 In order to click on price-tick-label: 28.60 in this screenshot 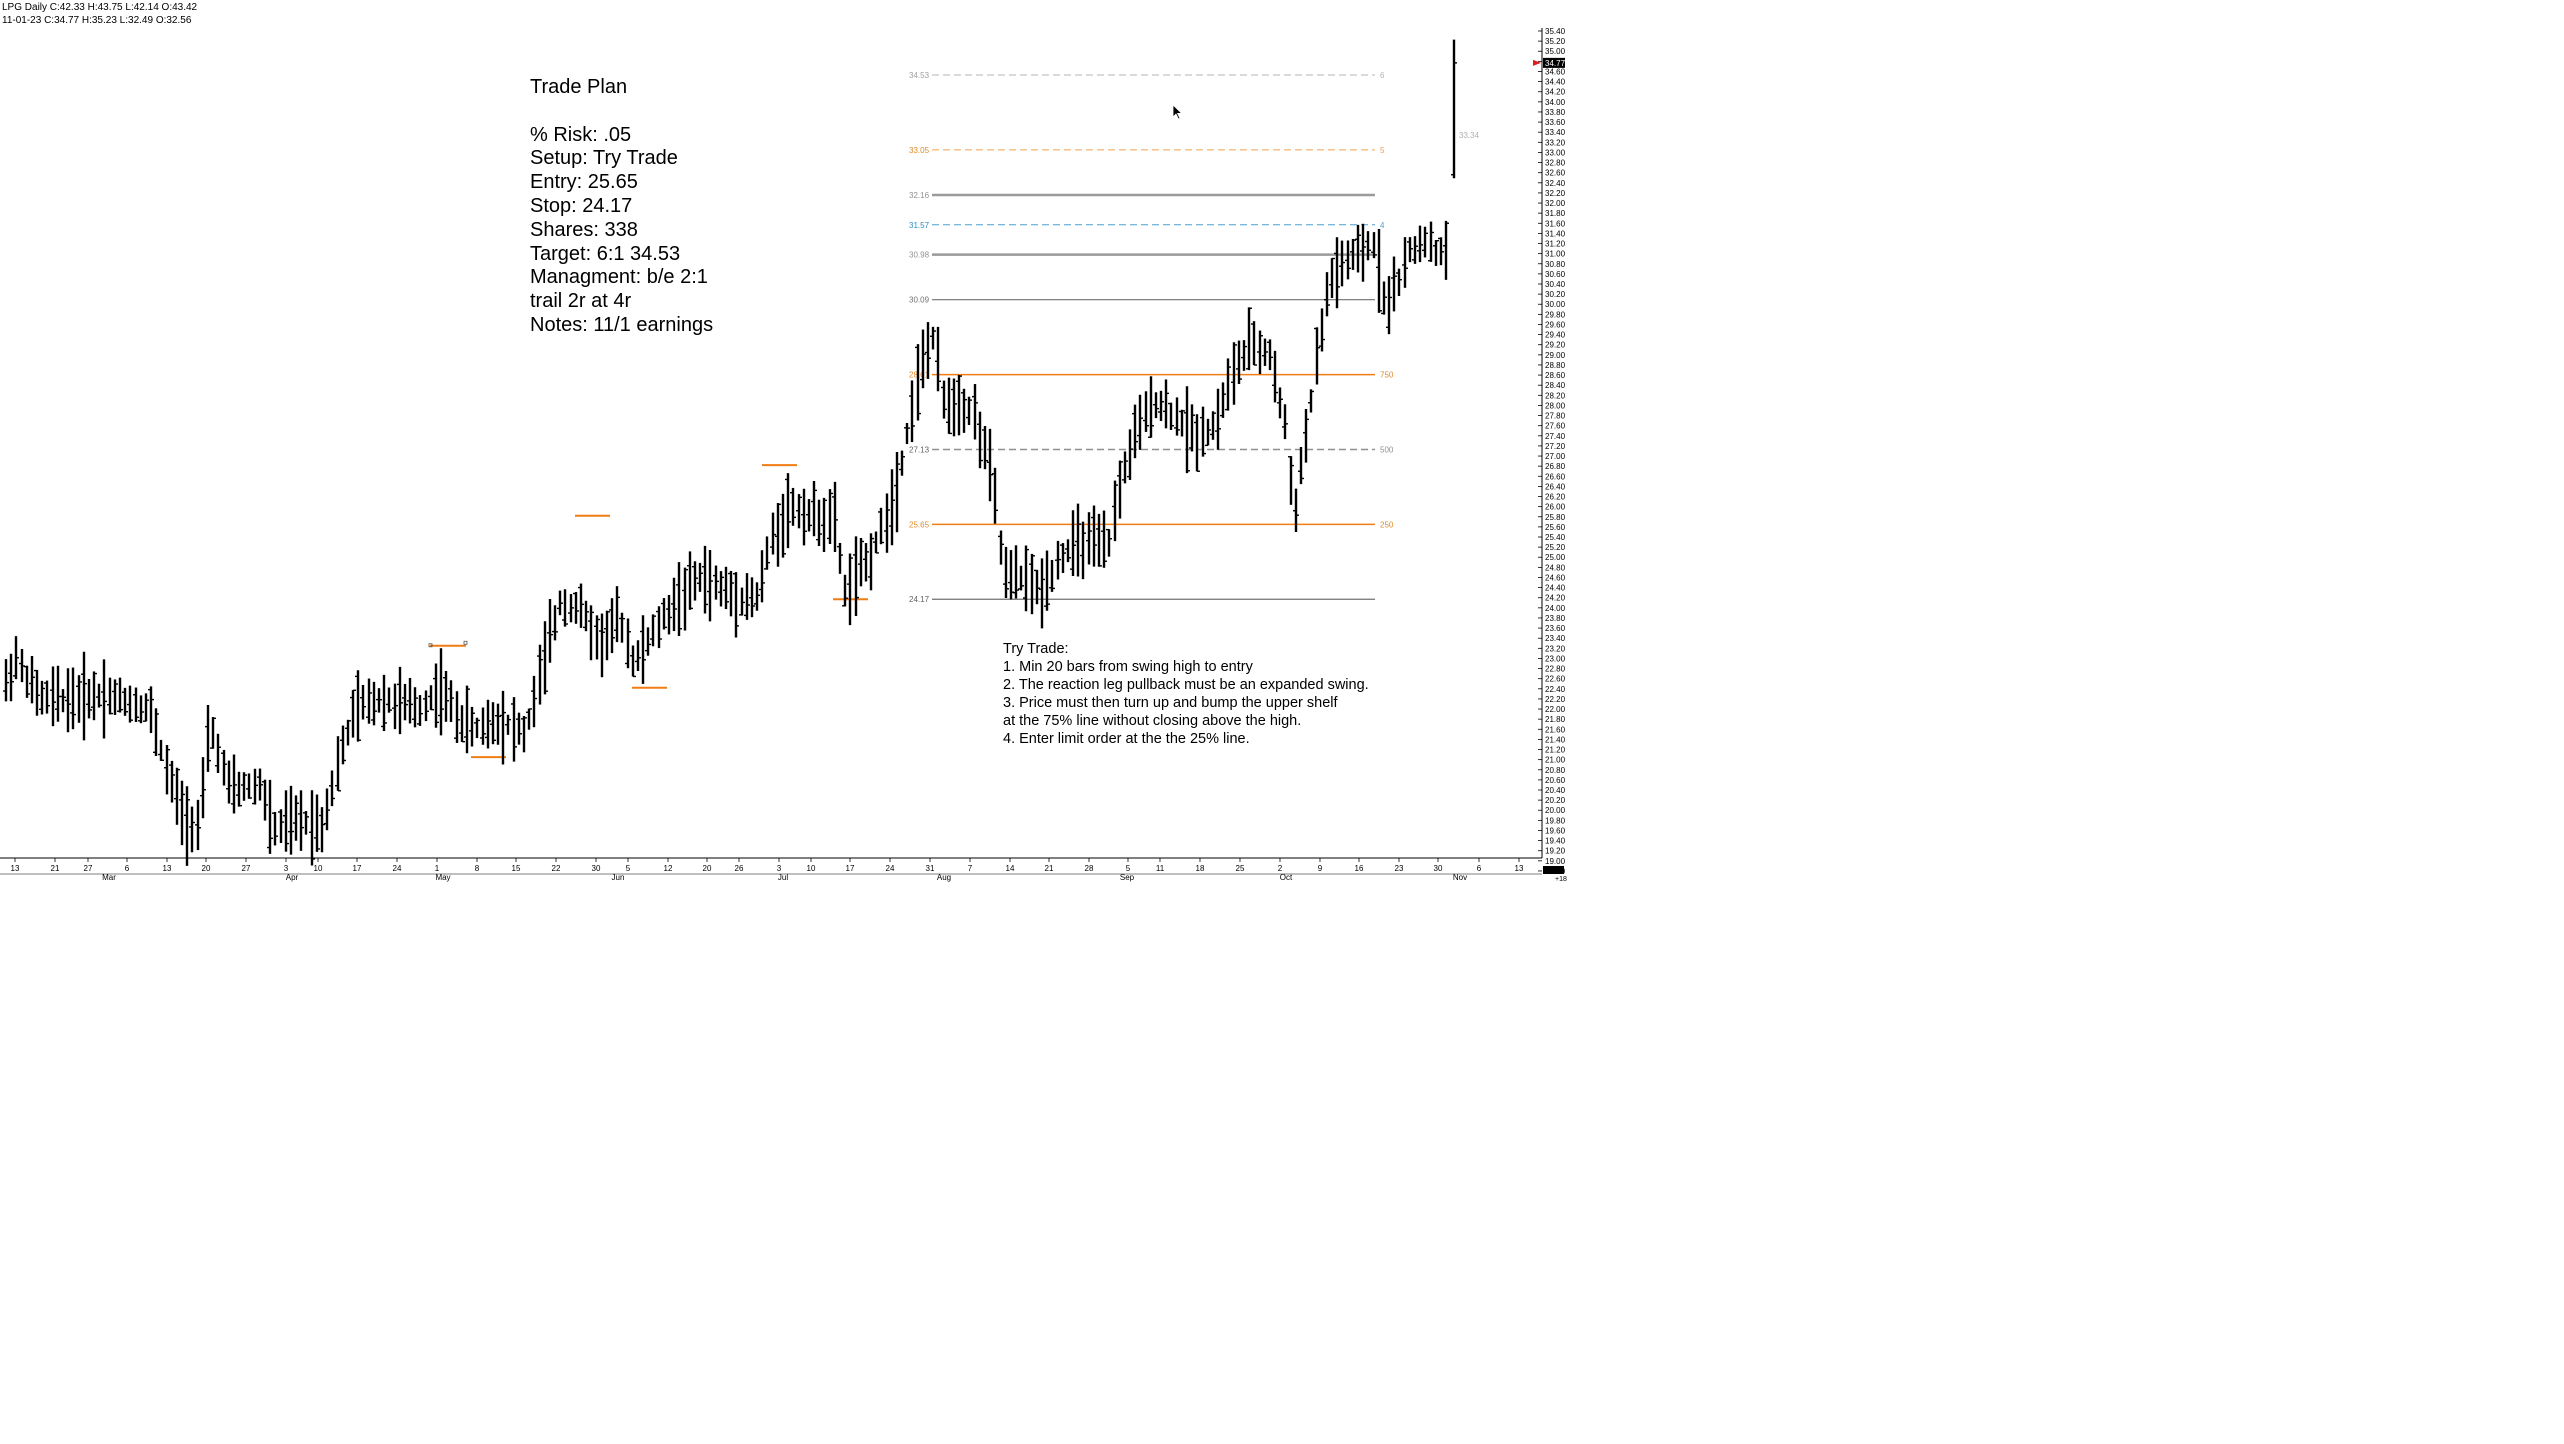, I will do `click(1555, 375)`.